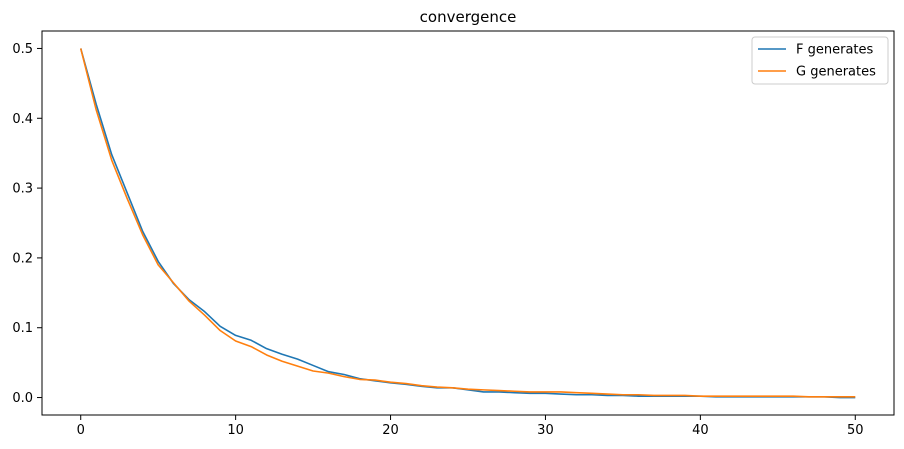 This screenshot has height=449, width=904. I want to click on chart-title: convergence, so click(468, 17).